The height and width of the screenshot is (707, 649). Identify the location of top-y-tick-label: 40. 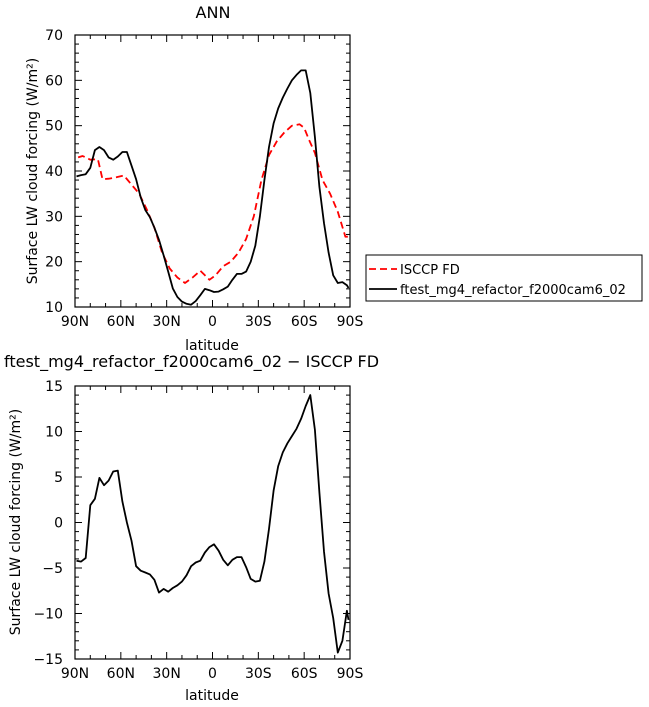
(54, 172).